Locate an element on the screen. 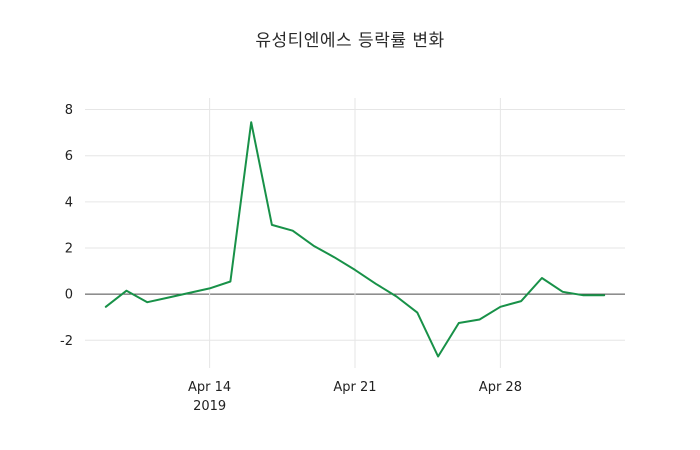 This screenshot has width=700, height=450. y-tick-label: 8 is located at coordinates (69, 110).